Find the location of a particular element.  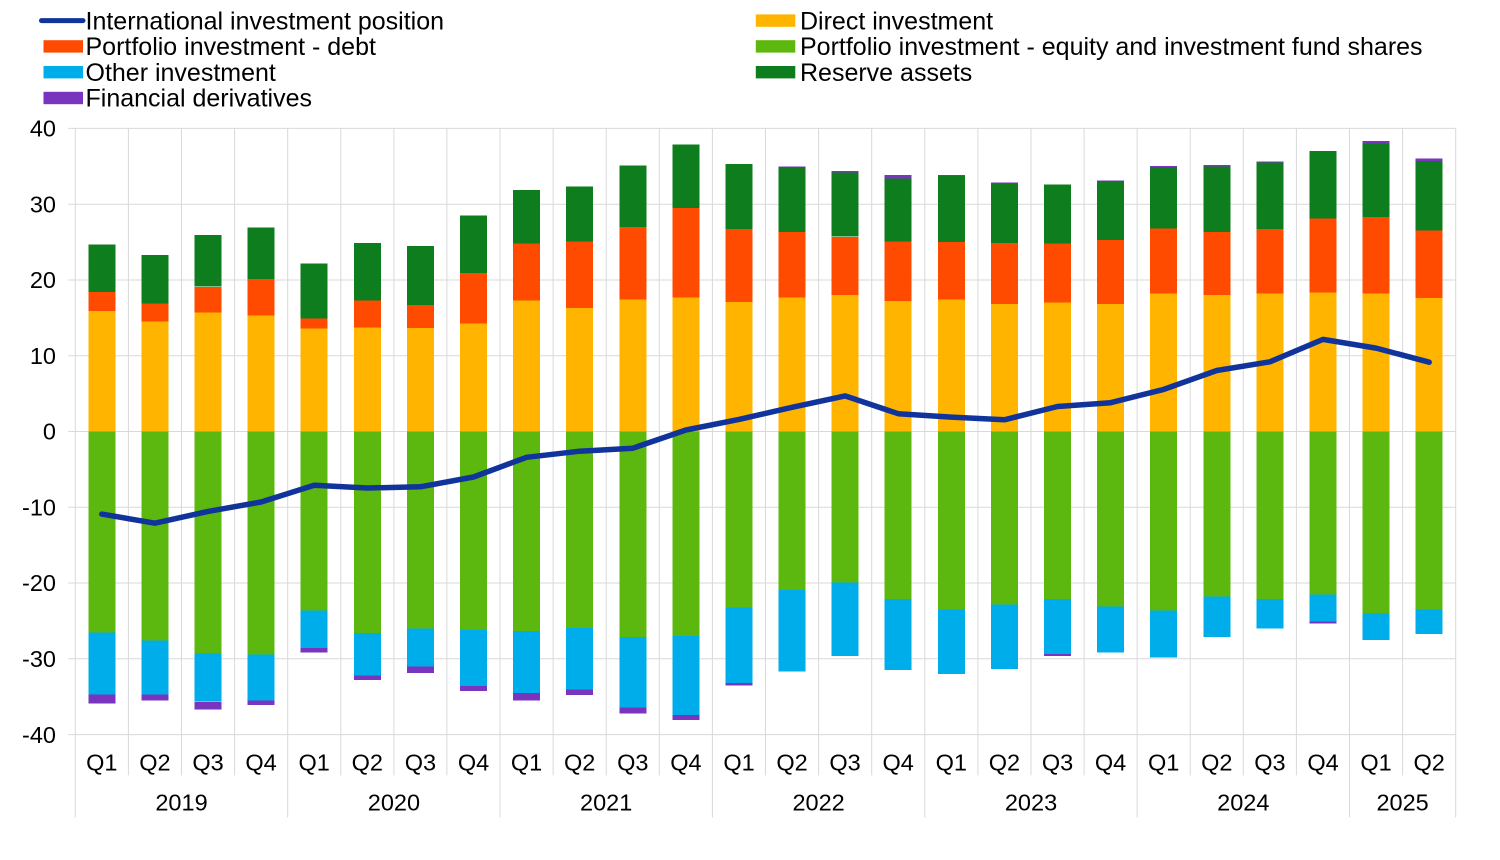

svg-text: 2019 is located at coordinates (181, 803).